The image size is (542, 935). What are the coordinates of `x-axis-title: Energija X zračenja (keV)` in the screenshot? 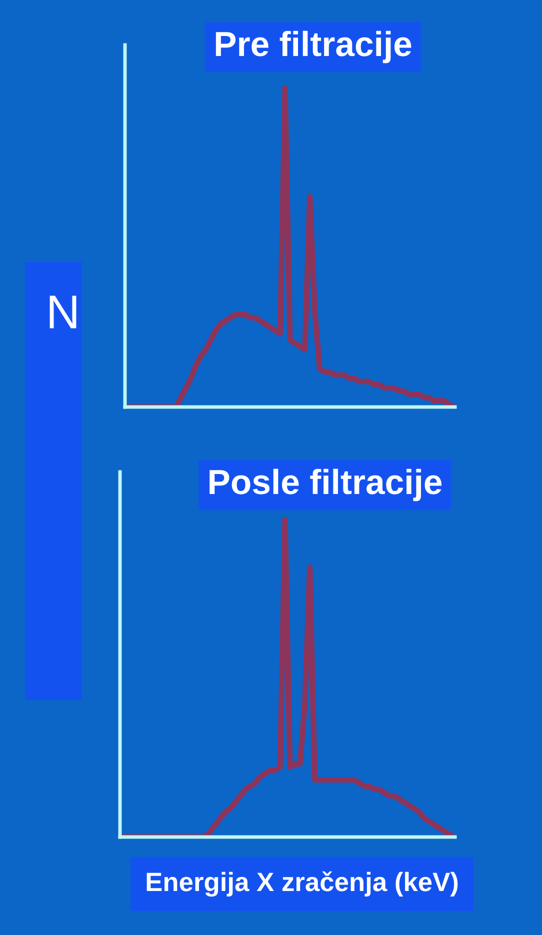 It's located at (302, 884).